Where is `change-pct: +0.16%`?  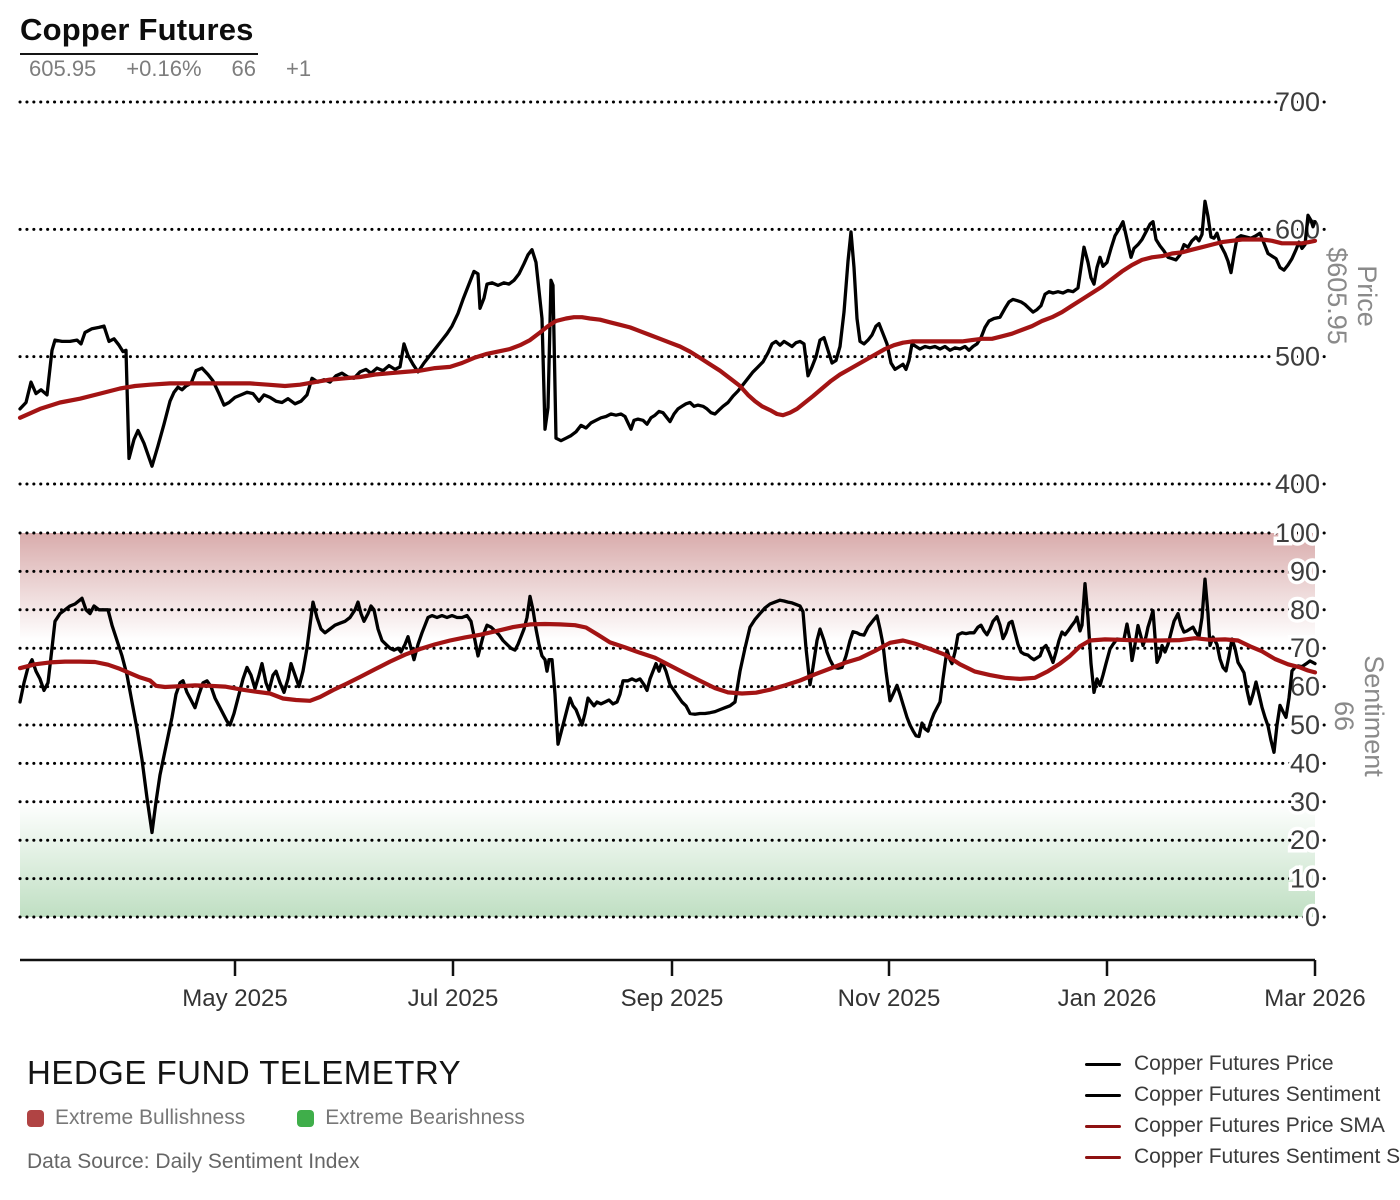 change-pct: +0.16% is located at coordinates (164, 68).